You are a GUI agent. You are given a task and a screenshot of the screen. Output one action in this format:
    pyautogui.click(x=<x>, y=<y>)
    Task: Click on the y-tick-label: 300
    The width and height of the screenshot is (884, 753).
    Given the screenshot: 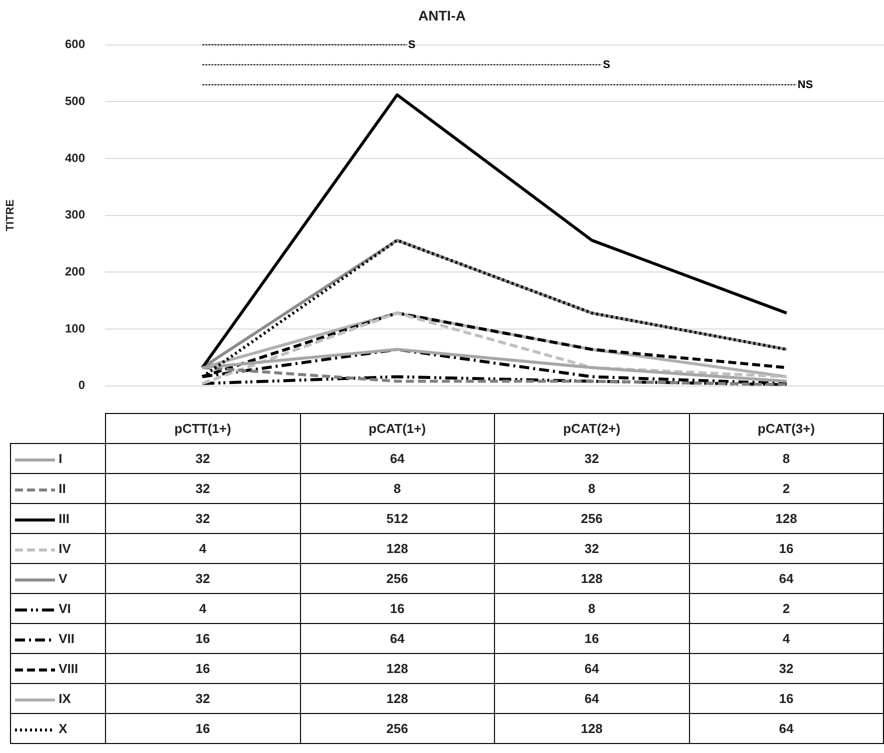 What is the action you would take?
    pyautogui.click(x=75, y=215)
    